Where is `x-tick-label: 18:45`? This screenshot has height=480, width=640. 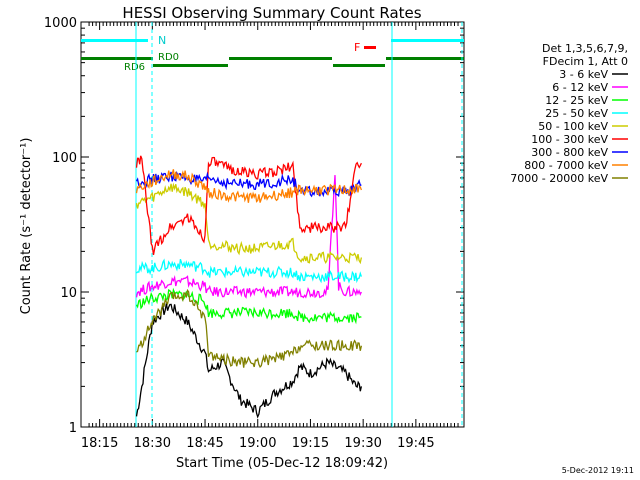 x-tick-label: 18:45 is located at coordinates (204, 443).